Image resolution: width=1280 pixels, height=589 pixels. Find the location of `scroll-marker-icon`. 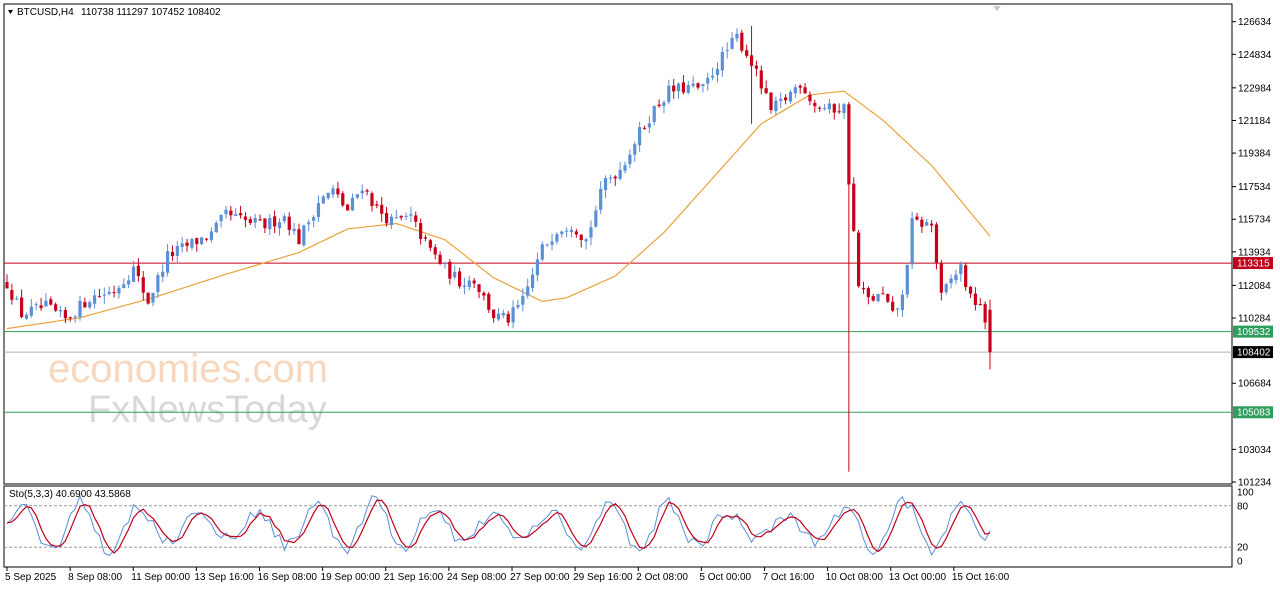

scroll-marker-icon is located at coordinates (997, 8).